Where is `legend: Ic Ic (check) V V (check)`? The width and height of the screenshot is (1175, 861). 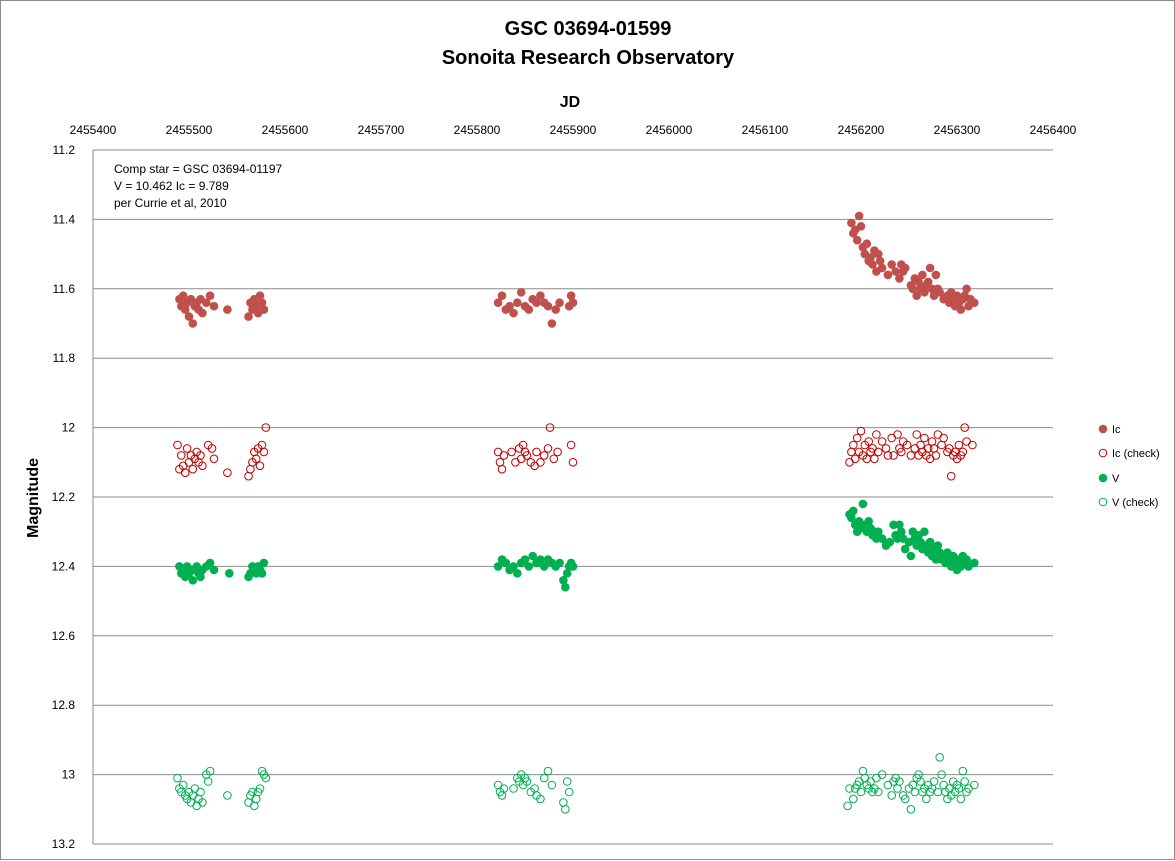
legend: Ic Ic (check) V V (check) is located at coordinates (1129, 466).